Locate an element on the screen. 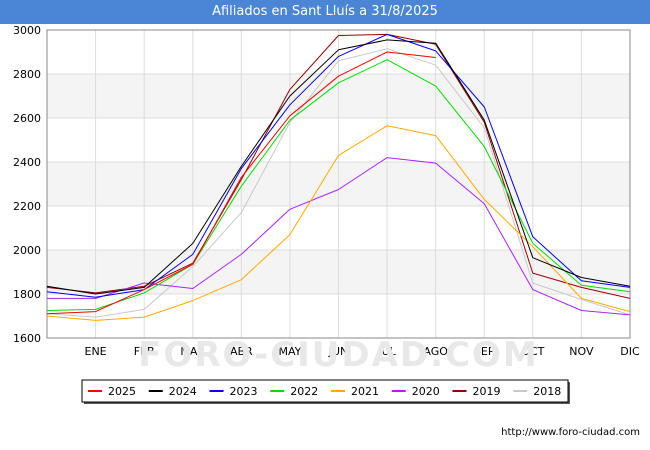  legend-label-2018: 2018 is located at coordinates (547, 391).